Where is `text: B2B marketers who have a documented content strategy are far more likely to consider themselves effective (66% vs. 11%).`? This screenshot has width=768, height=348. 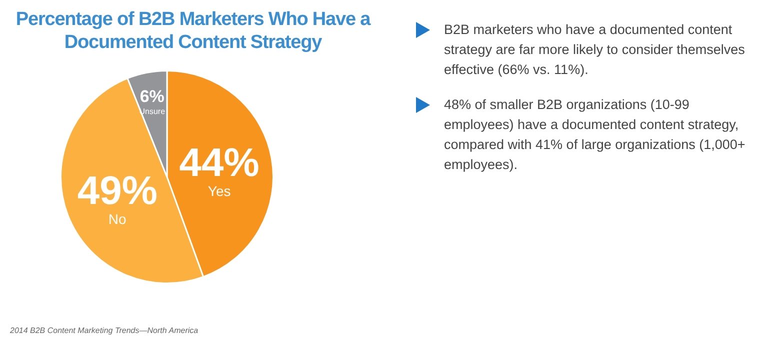 text: B2B marketers who have a documented content strategy are far more likely to consider themselves effective (66% vs. 11%). is located at coordinates (595, 50).